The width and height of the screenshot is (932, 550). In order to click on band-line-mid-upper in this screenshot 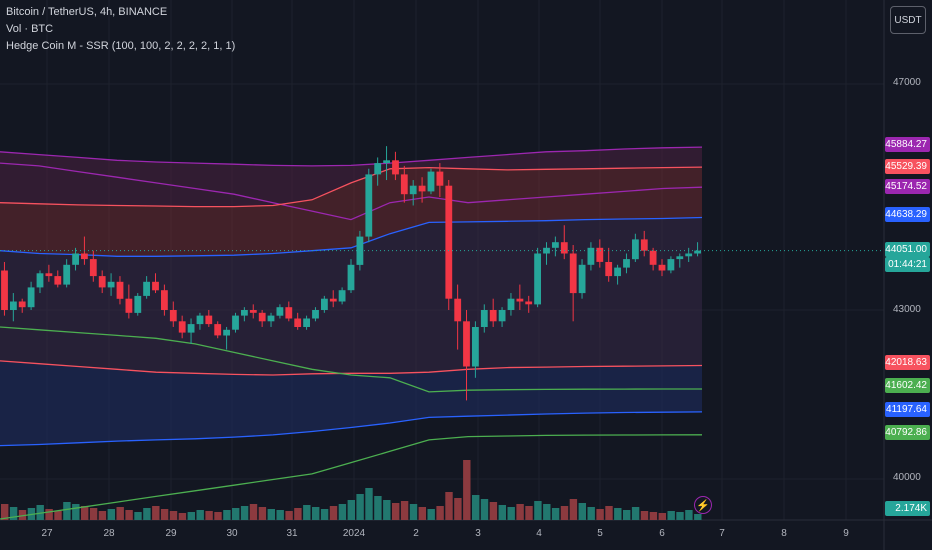, I will do `click(351, 187)`.